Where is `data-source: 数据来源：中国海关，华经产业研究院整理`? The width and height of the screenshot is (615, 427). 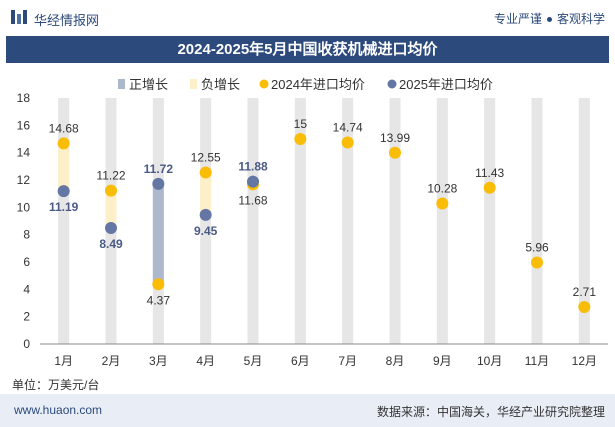
data-source: 数据来源：中国海关，华经产业研究院整理 is located at coordinates (490, 412).